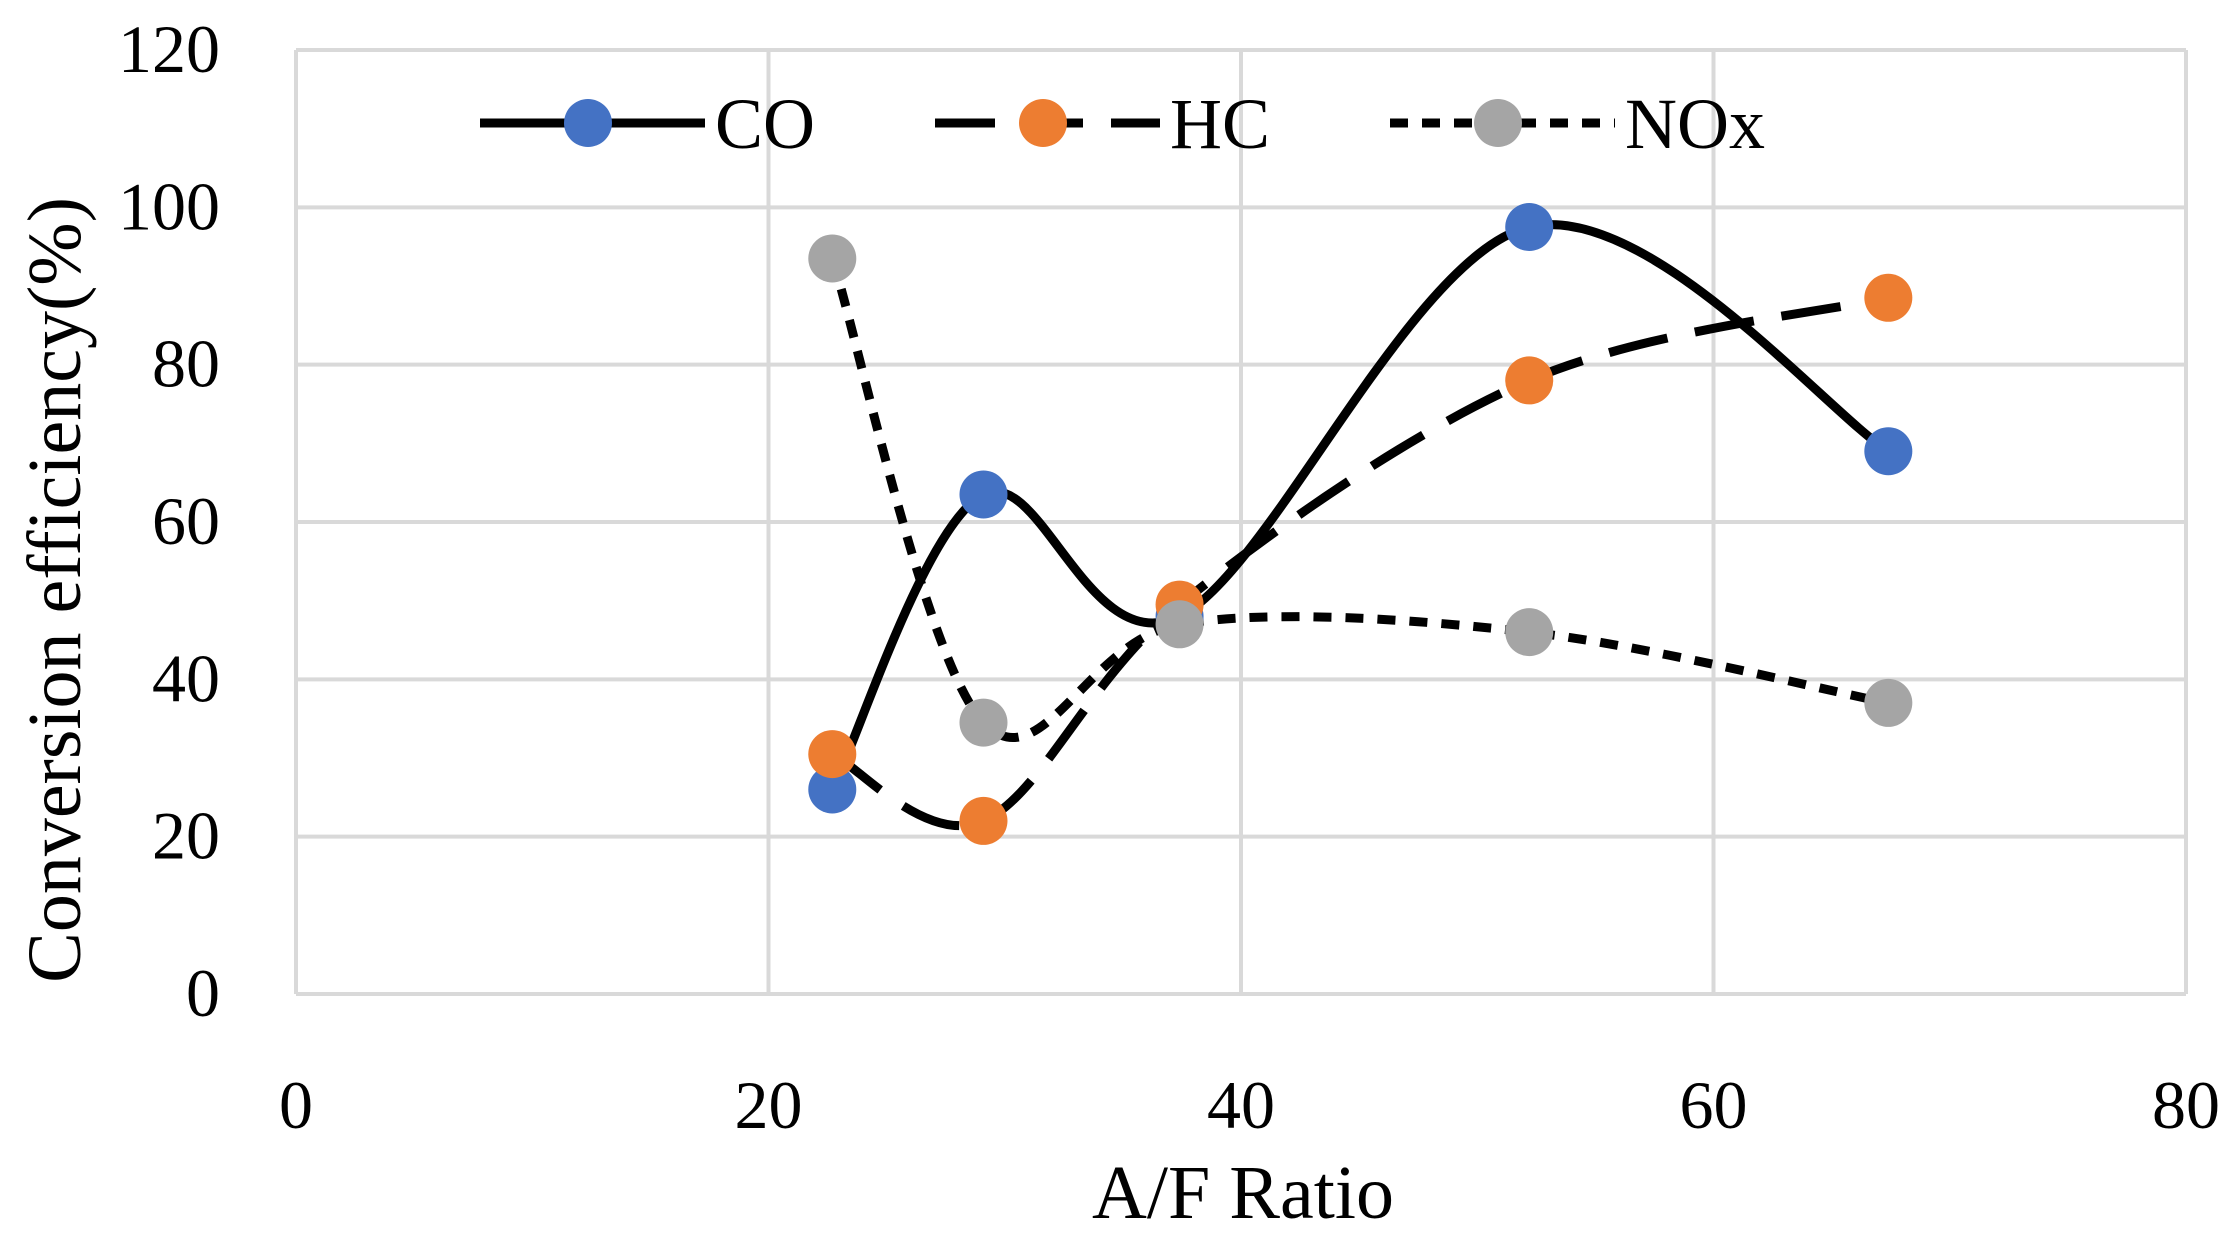 This screenshot has width=2233, height=1240. What do you see at coordinates (169, 49) in the screenshot?
I see `y-tick-label-120: 120` at bounding box center [169, 49].